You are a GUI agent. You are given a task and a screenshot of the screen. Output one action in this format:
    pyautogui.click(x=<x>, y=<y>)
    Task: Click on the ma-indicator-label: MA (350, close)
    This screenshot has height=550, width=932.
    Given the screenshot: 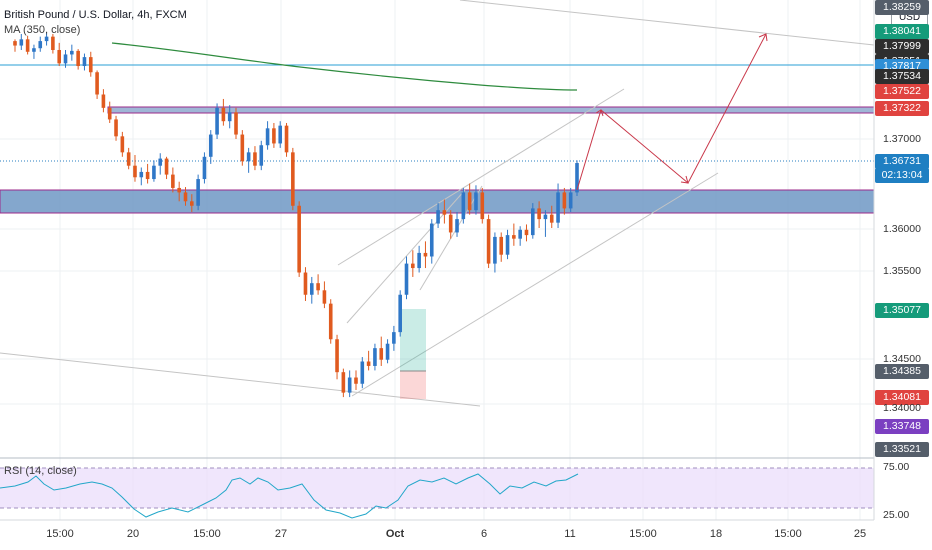 What is the action you would take?
    pyautogui.click(x=42, y=30)
    